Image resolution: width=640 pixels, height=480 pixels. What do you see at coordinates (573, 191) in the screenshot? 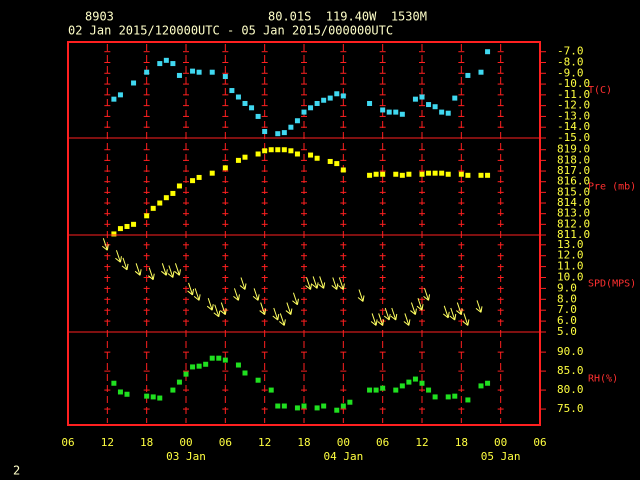
I see `y-tick-label: 815.0` at bounding box center [573, 191].